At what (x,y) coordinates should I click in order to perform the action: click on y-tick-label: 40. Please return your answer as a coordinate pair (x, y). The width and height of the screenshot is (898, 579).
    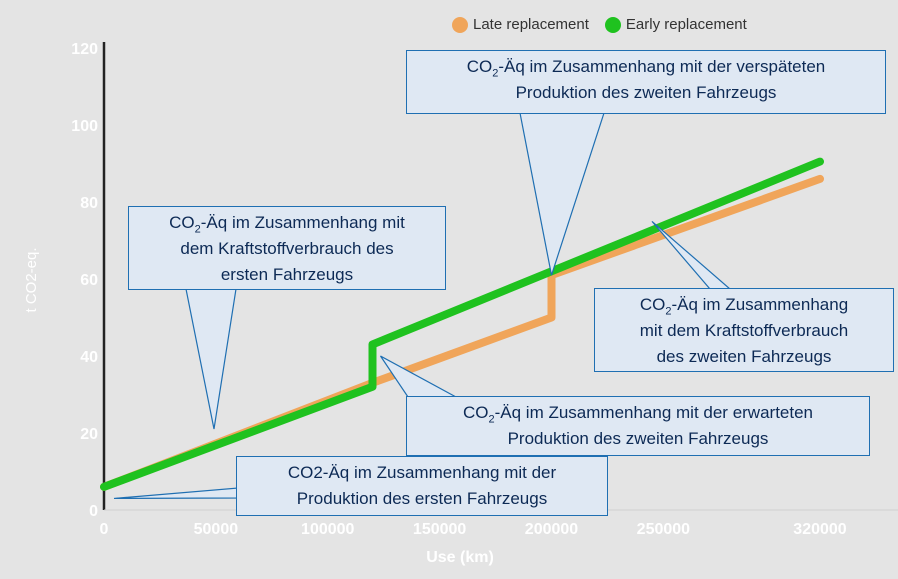
    Looking at the image, I should click on (89, 357).